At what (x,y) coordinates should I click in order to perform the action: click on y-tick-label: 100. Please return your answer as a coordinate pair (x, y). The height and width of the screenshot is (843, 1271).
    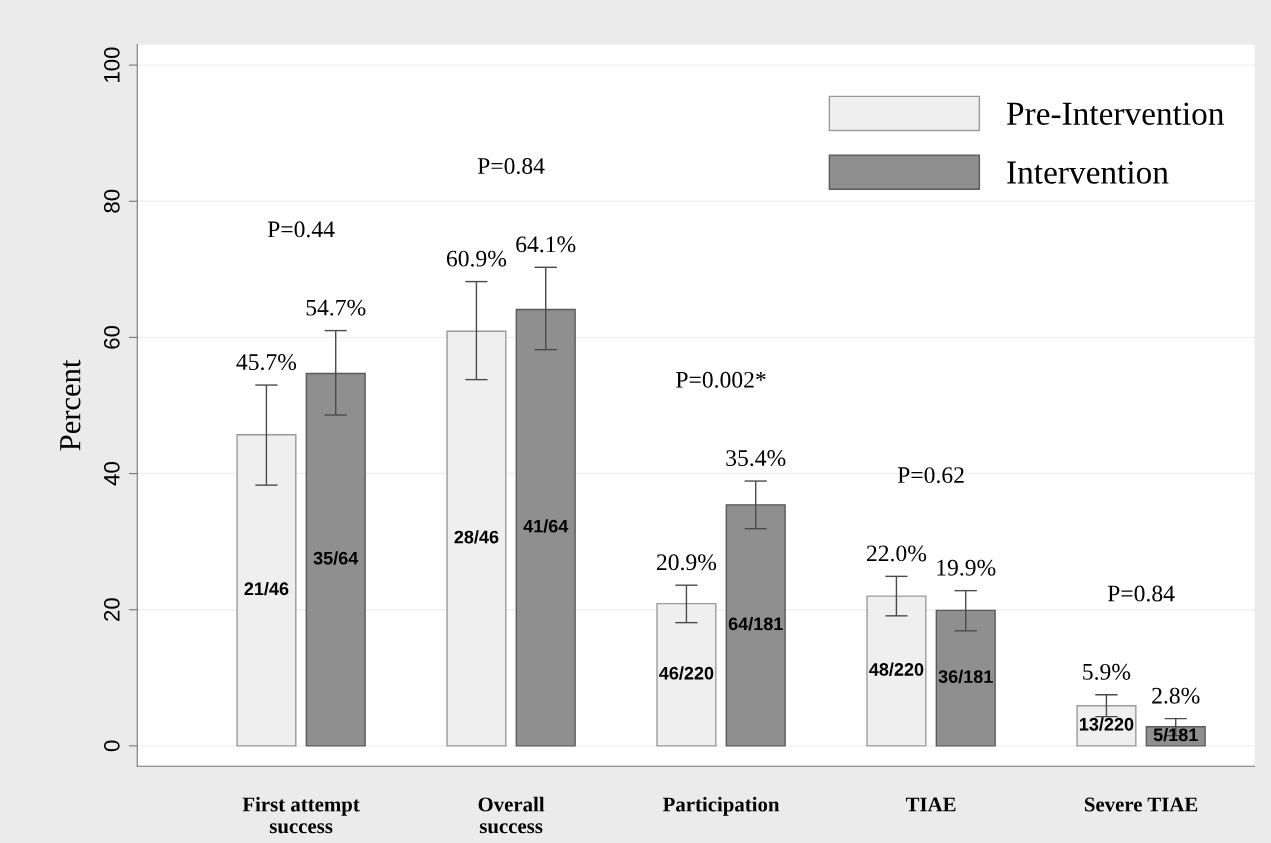
    Looking at the image, I should click on (111, 64).